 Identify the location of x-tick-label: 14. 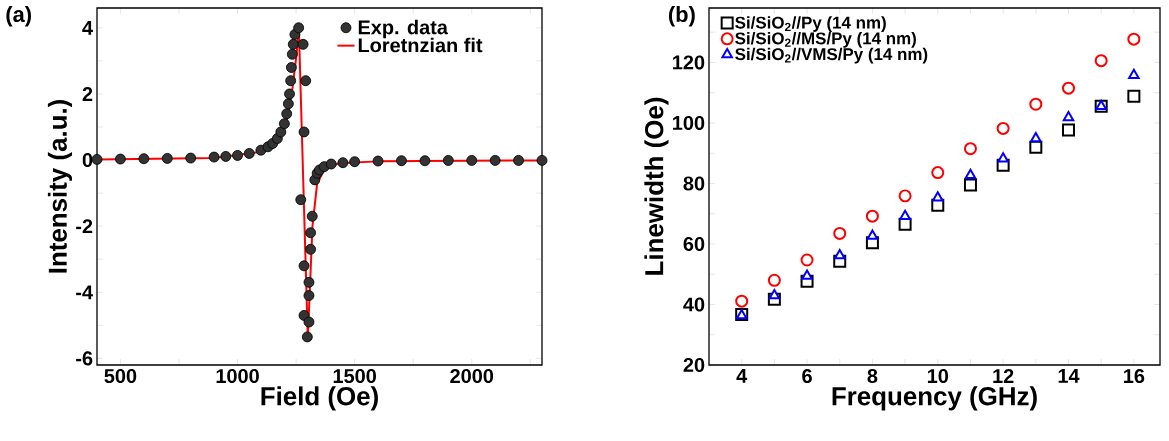
(1069, 375).